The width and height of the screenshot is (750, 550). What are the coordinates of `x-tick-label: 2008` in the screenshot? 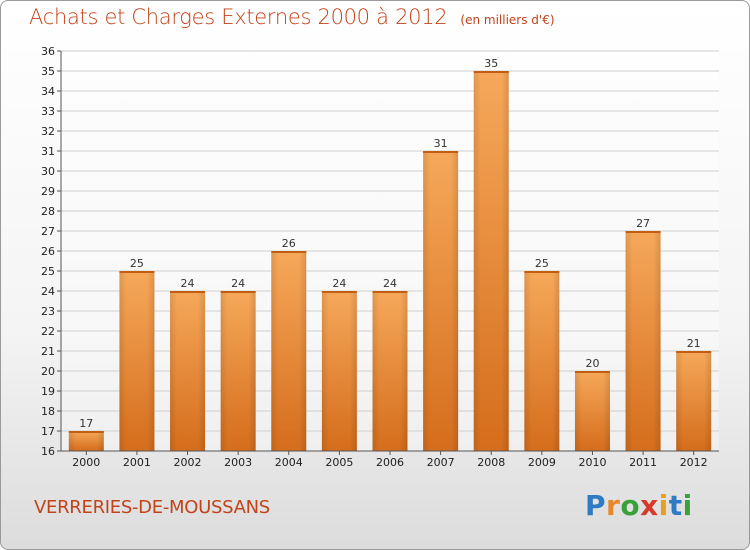 It's located at (491, 462).